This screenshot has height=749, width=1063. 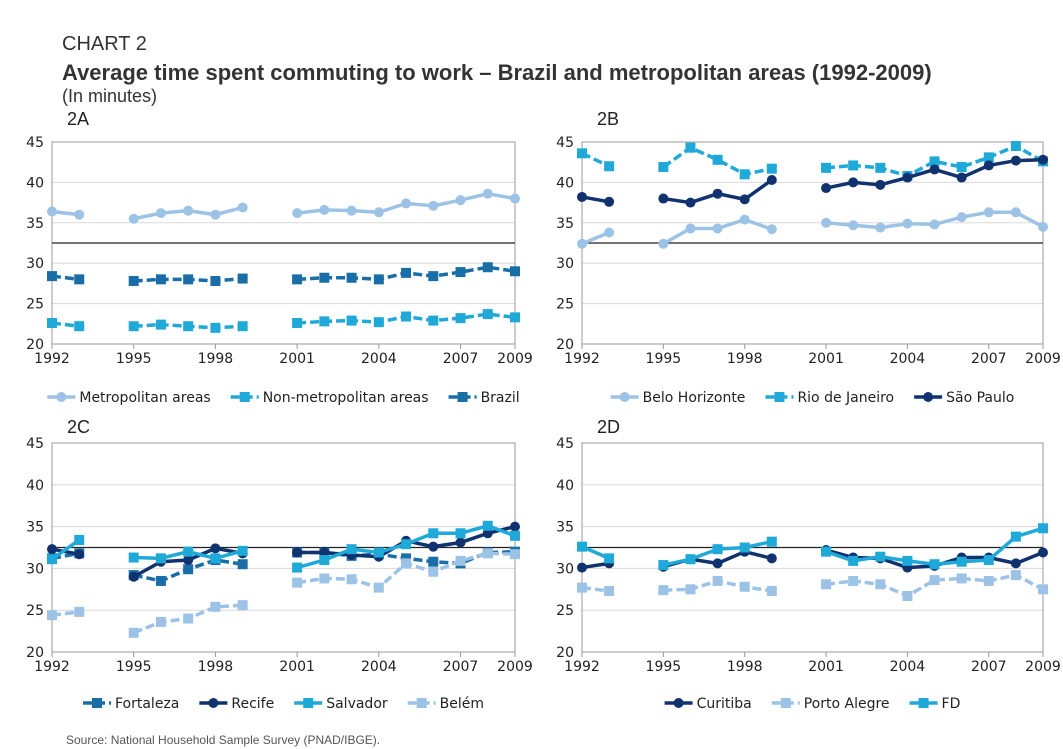 What do you see at coordinates (144, 398) in the screenshot?
I see `legend-label: Metropolitan areas` at bounding box center [144, 398].